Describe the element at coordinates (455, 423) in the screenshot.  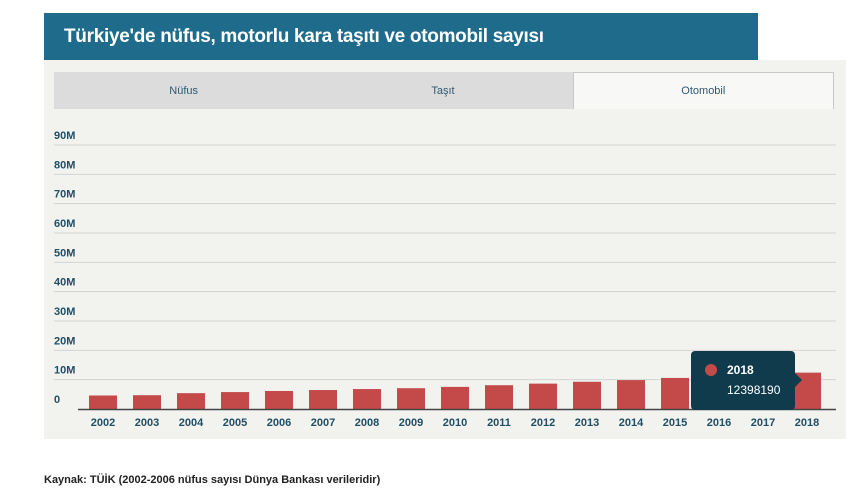
I see `x-tick-label: 2010` at that location.